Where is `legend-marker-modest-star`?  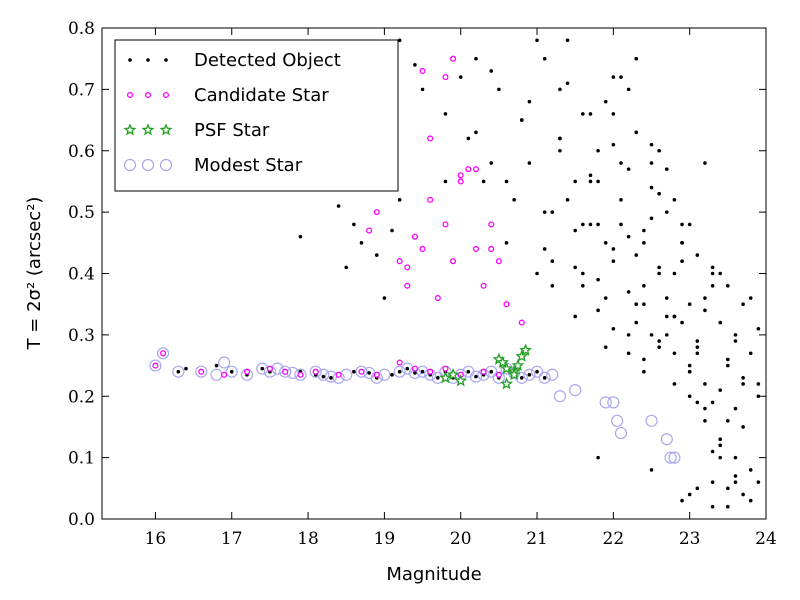 legend-marker-modest-star is located at coordinates (148, 165).